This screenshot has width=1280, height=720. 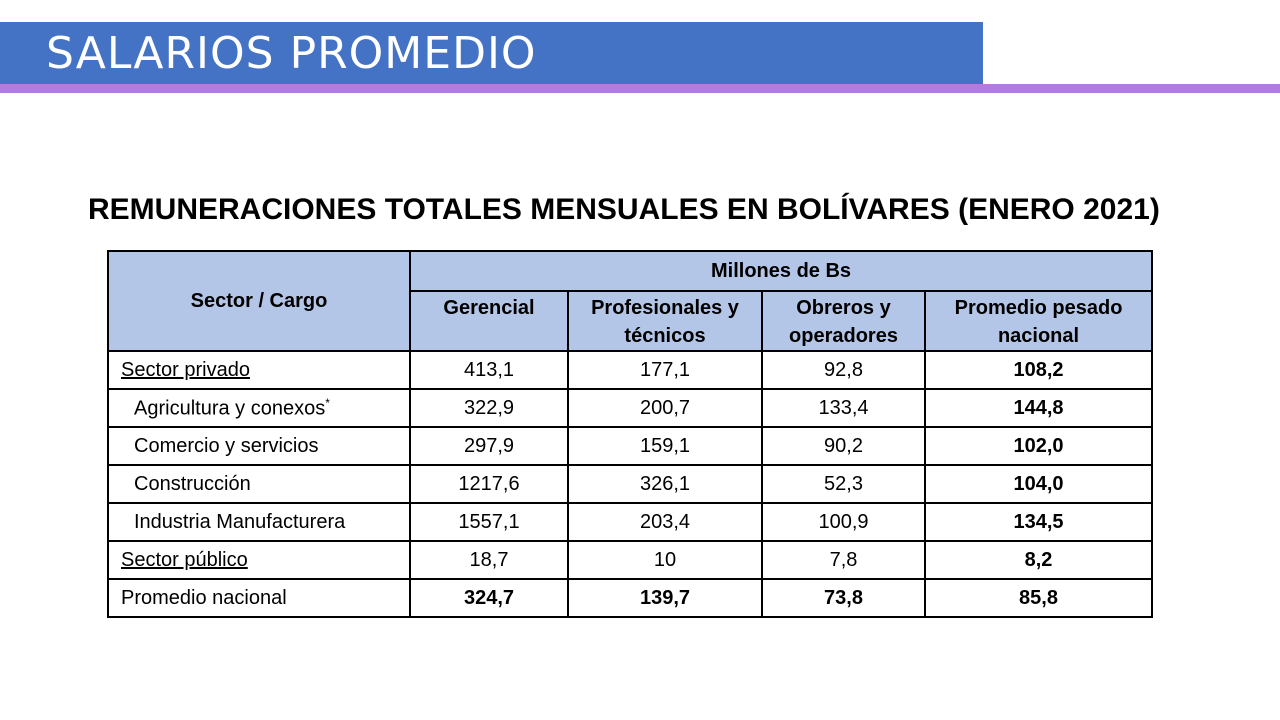 What do you see at coordinates (259, 446) in the screenshot?
I see `row-label: Comercio y servicios` at bounding box center [259, 446].